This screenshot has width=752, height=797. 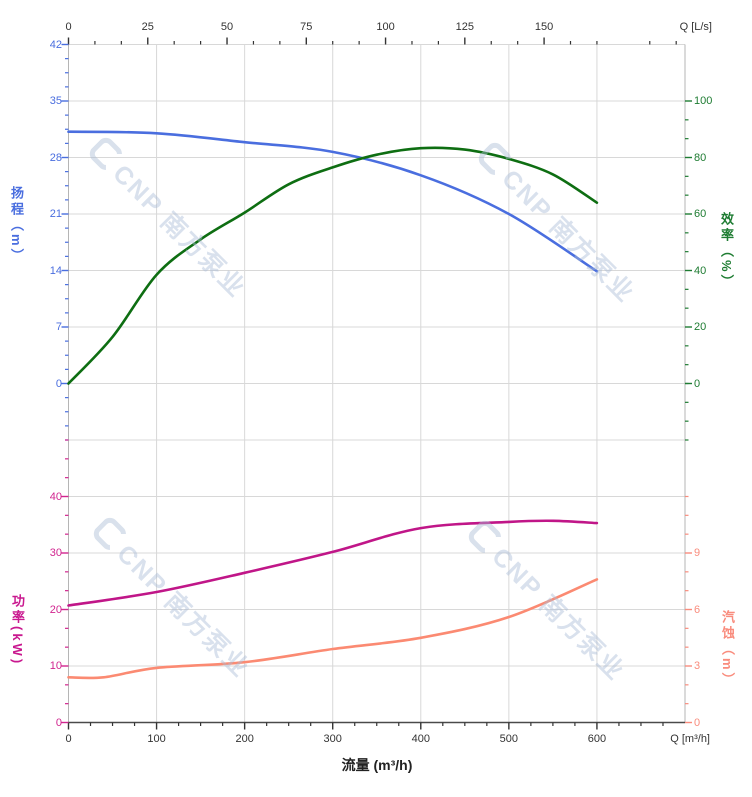 I want to click on bottom-axis-tick-label: 600, so click(x=597, y=739).